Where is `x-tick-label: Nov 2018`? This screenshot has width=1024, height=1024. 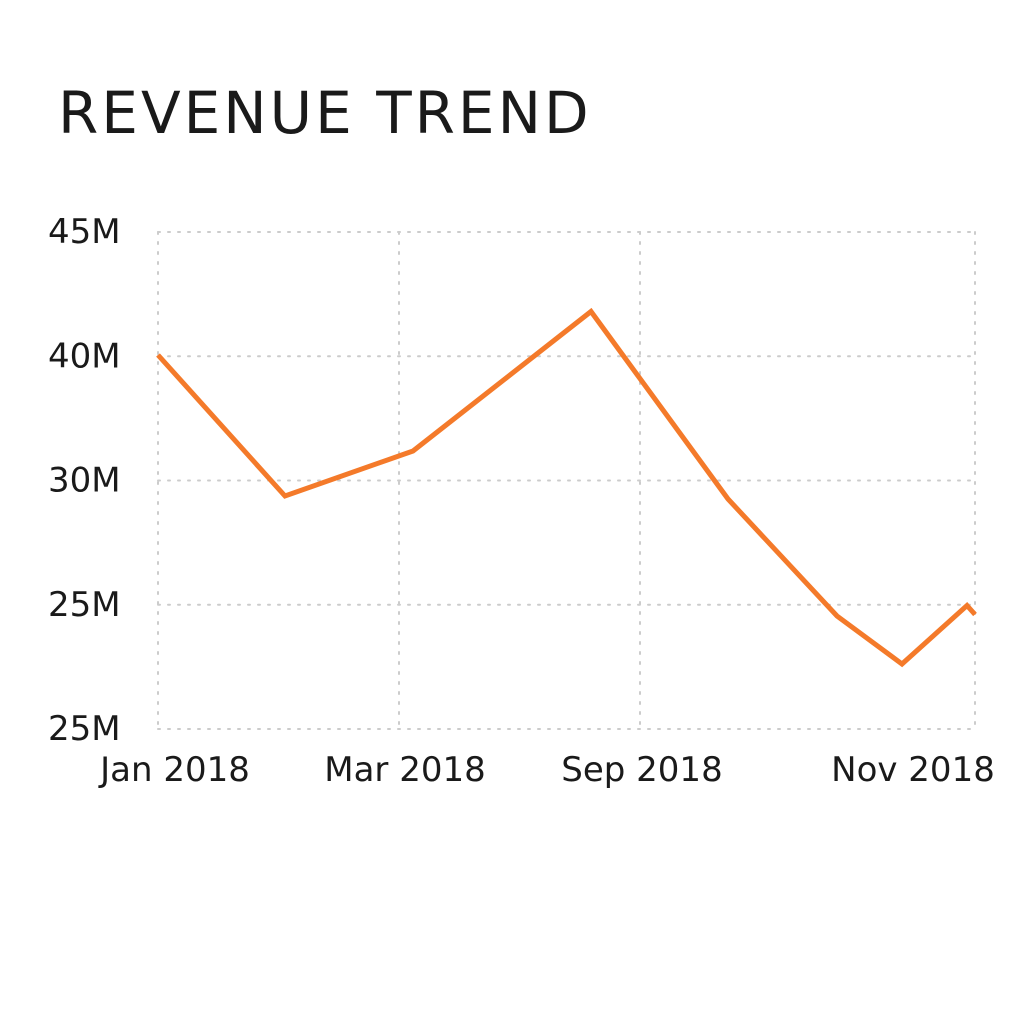
x-tick-label: Nov 2018 is located at coordinates (913, 770).